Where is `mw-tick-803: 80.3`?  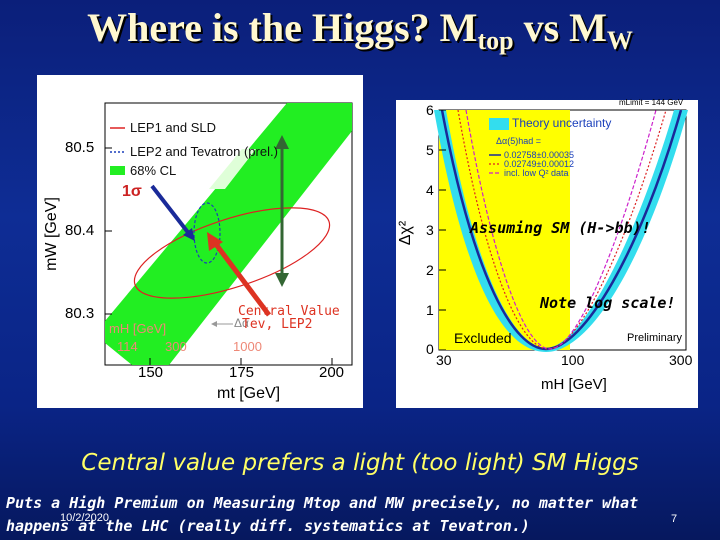
mw-tick-803: 80.3 is located at coordinates (80, 313).